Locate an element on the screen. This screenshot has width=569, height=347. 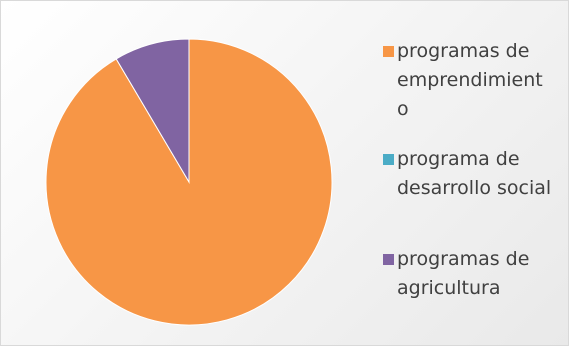
legend-label-emprendimiento: programas de emprendimient o is located at coordinates (470, 80).